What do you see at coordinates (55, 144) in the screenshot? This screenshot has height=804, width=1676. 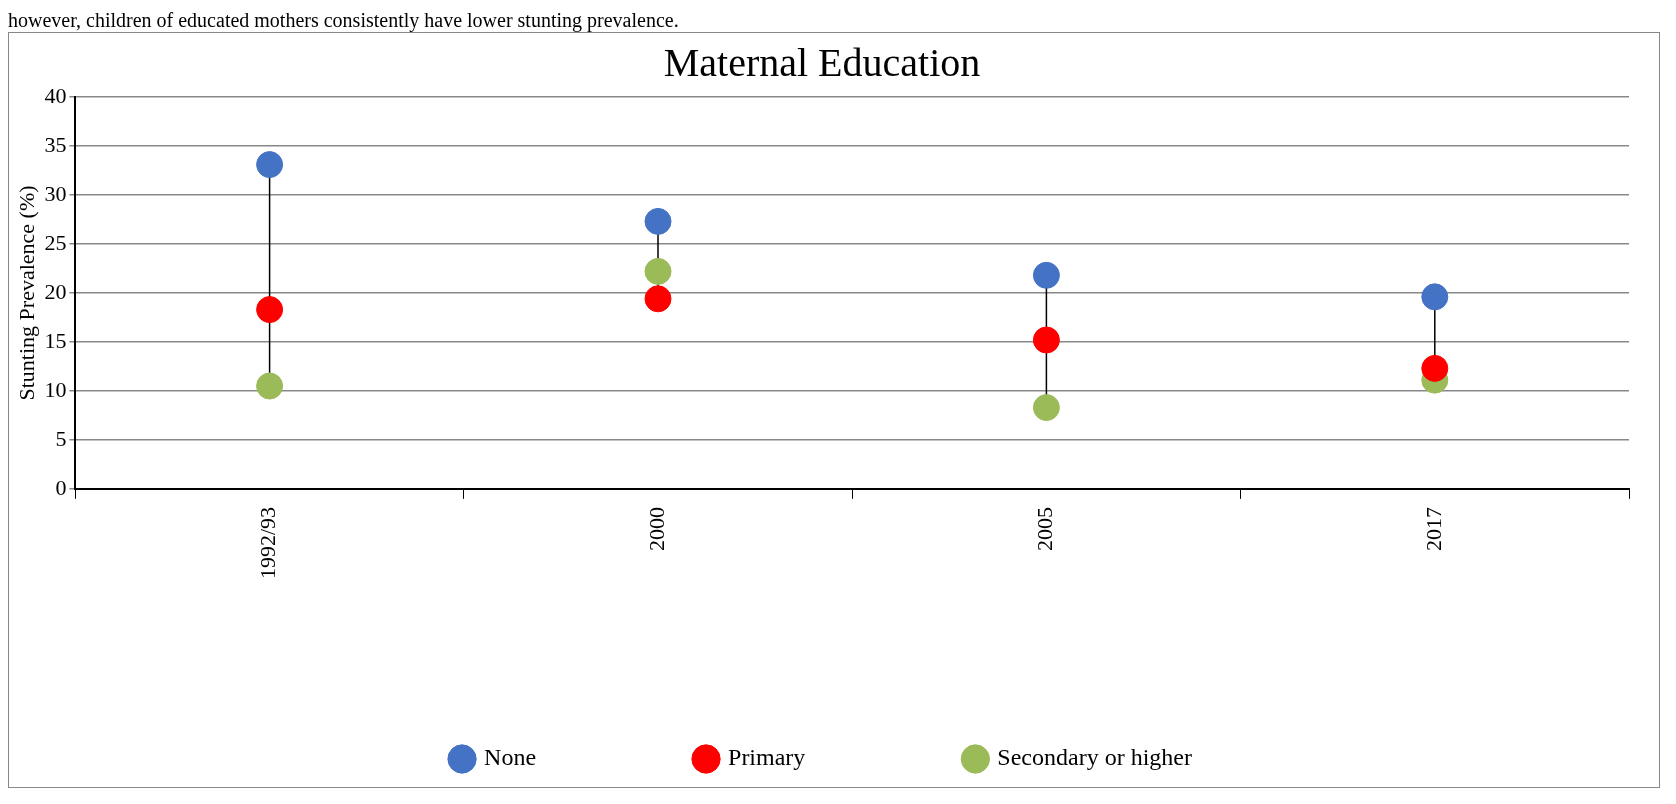 I see `y-tick-label: 35` at bounding box center [55, 144].